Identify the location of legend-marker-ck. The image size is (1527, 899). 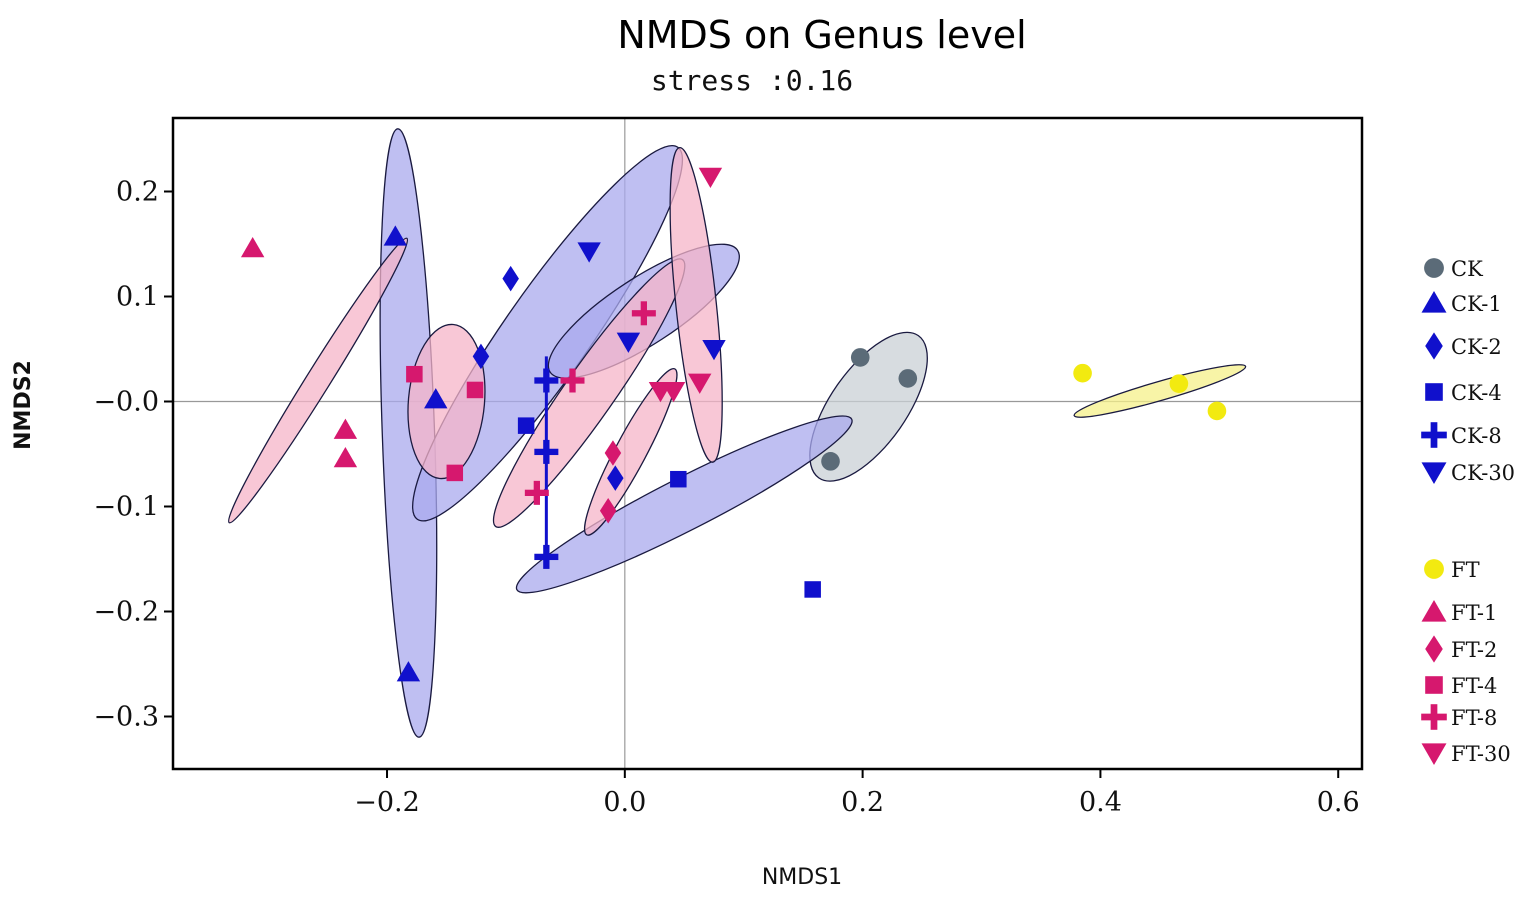
(1434, 268).